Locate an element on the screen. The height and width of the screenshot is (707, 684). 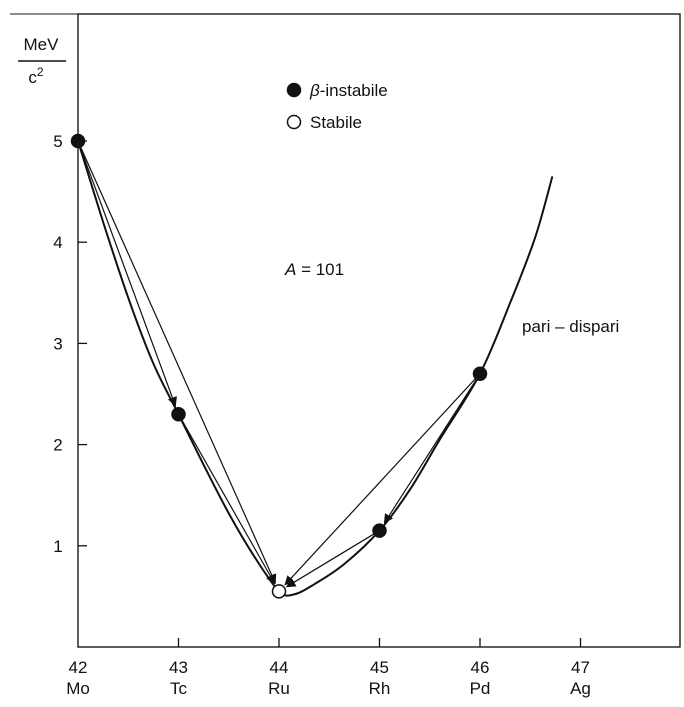
x-tick-atomic-number: 42 is located at coordinates (78, 667).